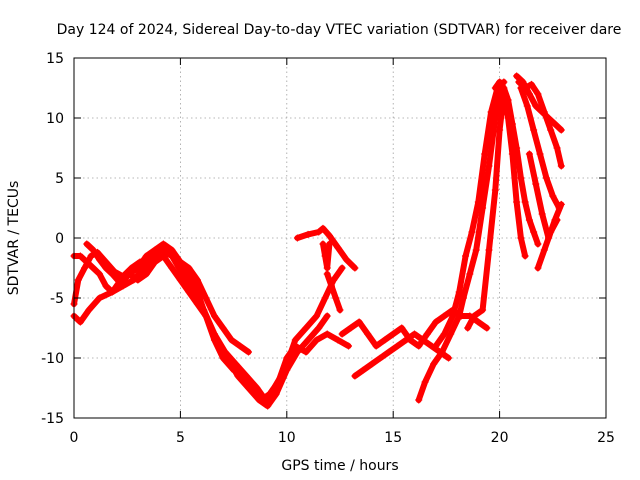 Image resolution: width=640 pixels, height=480 pixels. What do you see at coordinates (333, 292) in the screenshot?
I see `series-track-g` at bounding box center [333, 292].